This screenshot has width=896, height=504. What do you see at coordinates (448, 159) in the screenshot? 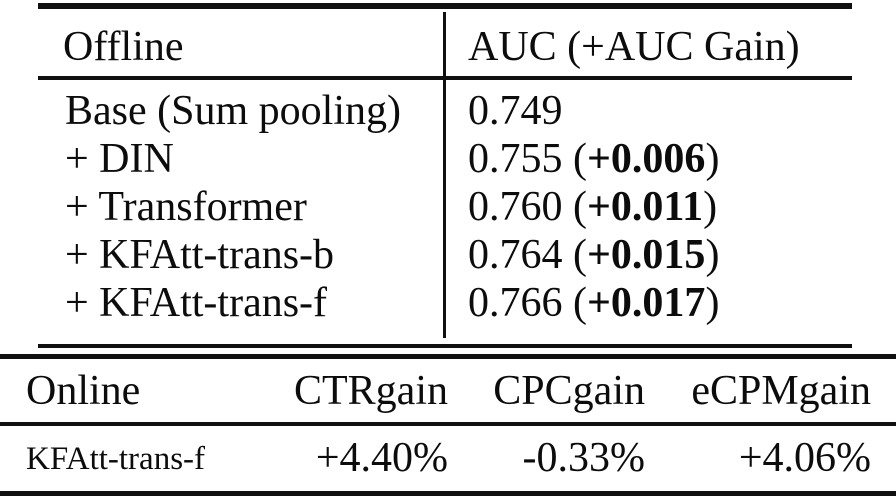
I see `table-row: + DIN 0.755 (+0.006)` at bounding box center [448, 159].